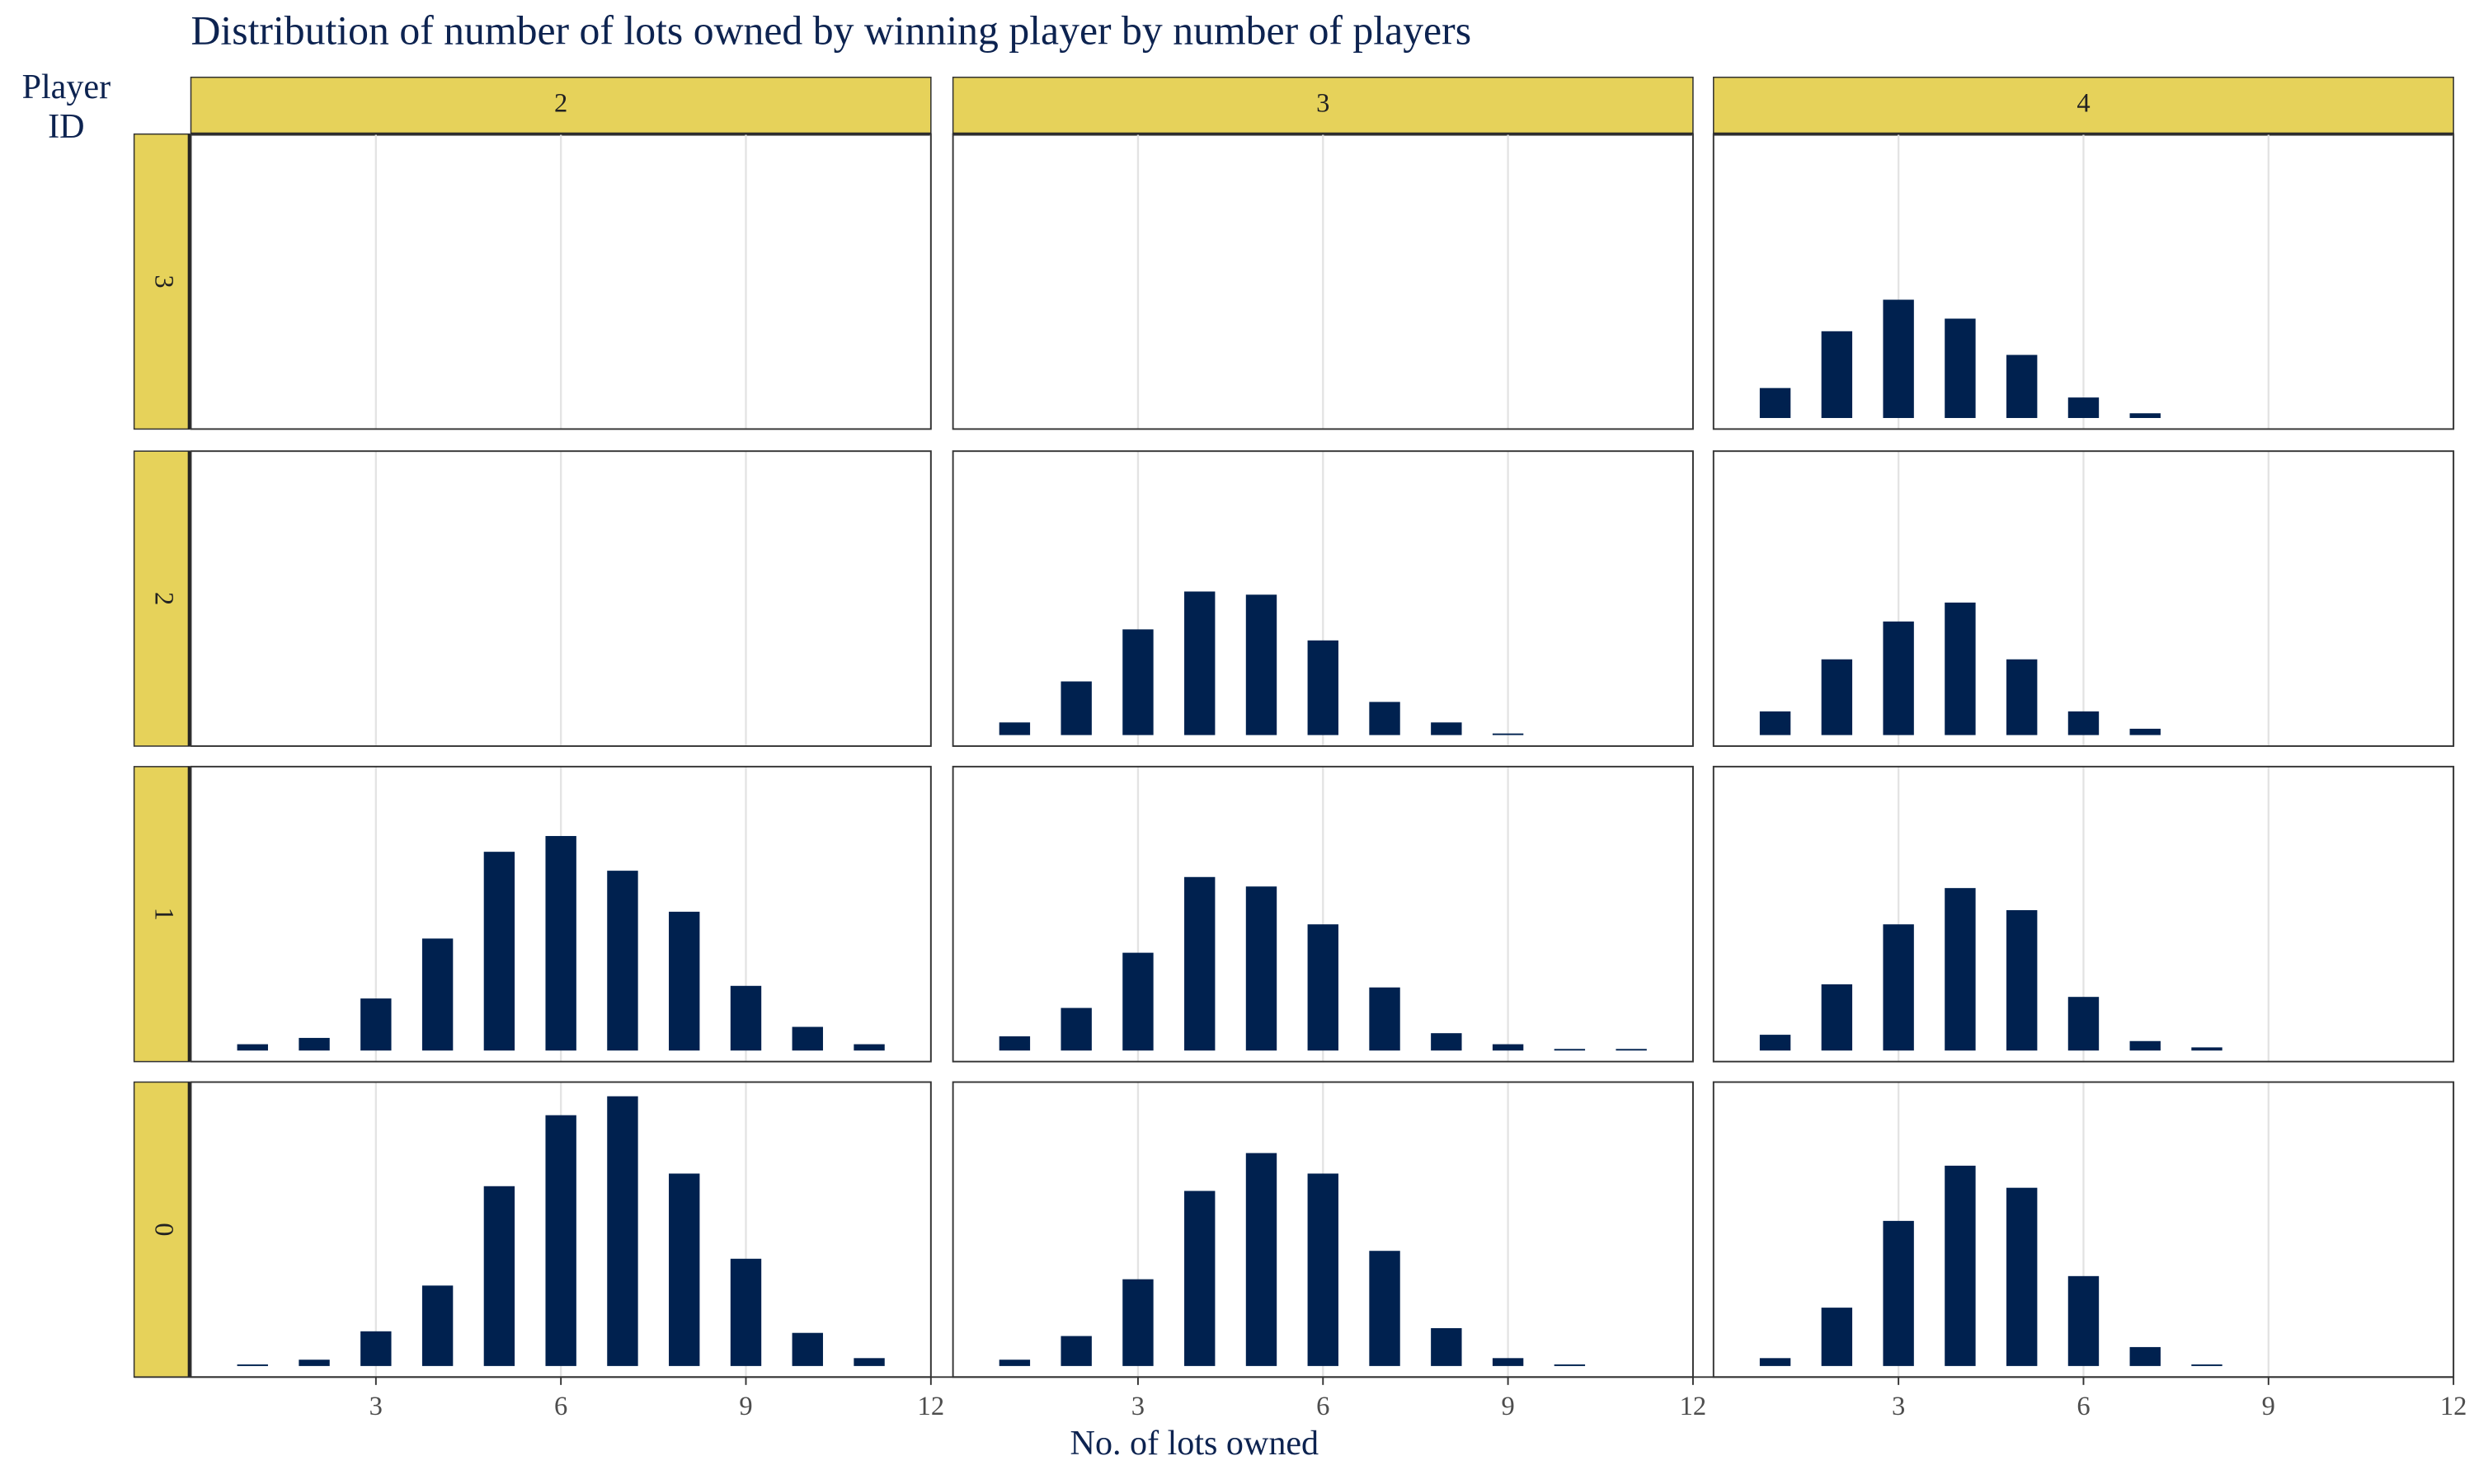 The image size is (2474, 1484). I want to click on column-strip-label: 4, so click(2083, 104).